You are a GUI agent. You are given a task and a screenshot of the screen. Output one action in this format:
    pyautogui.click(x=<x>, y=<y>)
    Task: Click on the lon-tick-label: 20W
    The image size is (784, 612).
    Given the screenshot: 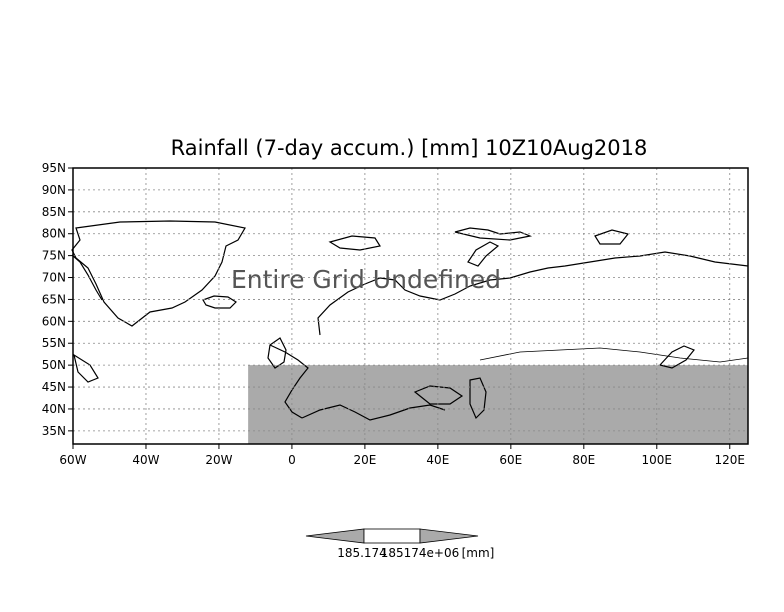 What is the action you would take?
    pyautogui.click(x=218, y=460)
    